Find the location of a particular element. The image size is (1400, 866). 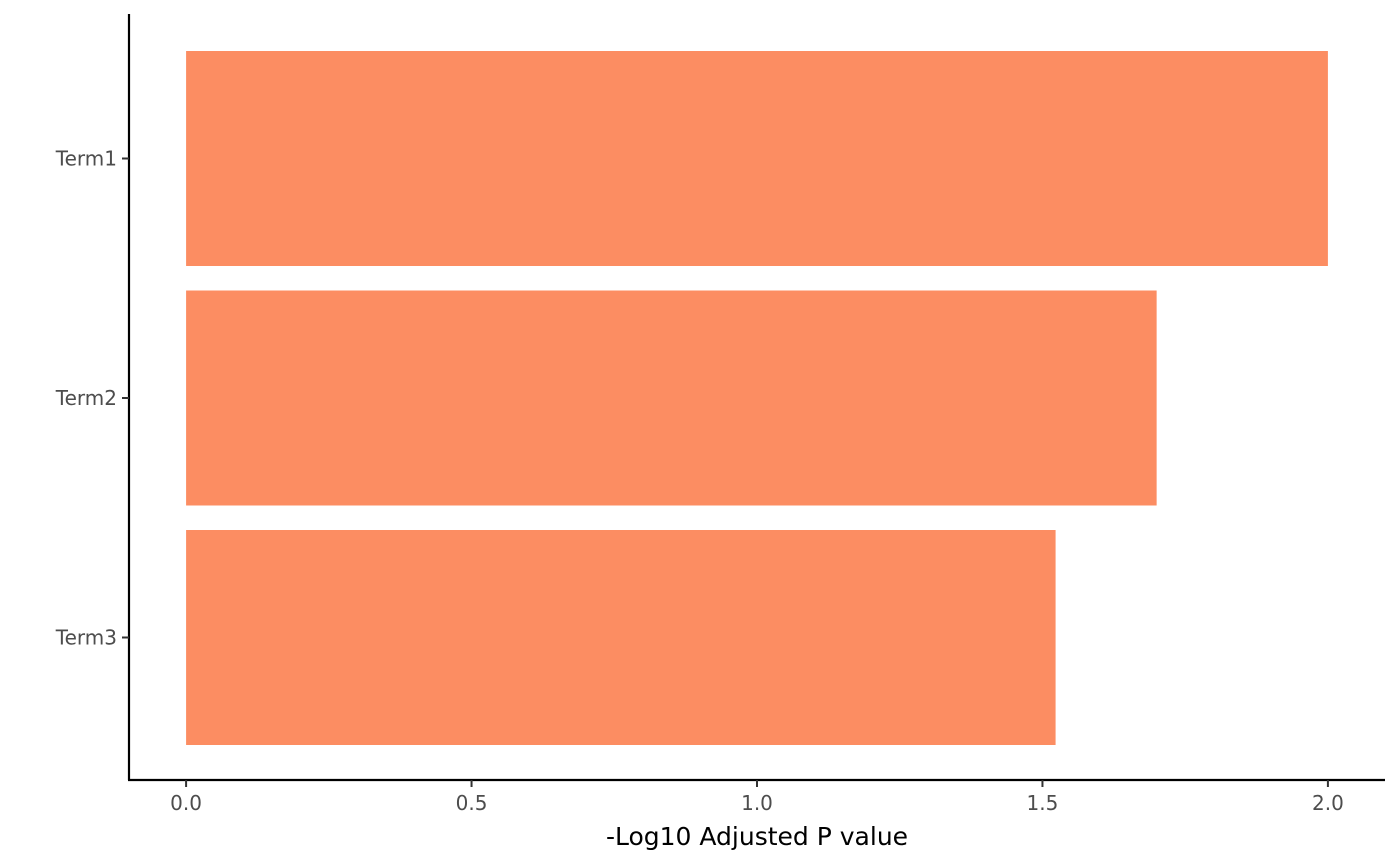

x-axis: 0.0 0.5 1.0 1.5 2.0 is located at coordinates (756, 796).